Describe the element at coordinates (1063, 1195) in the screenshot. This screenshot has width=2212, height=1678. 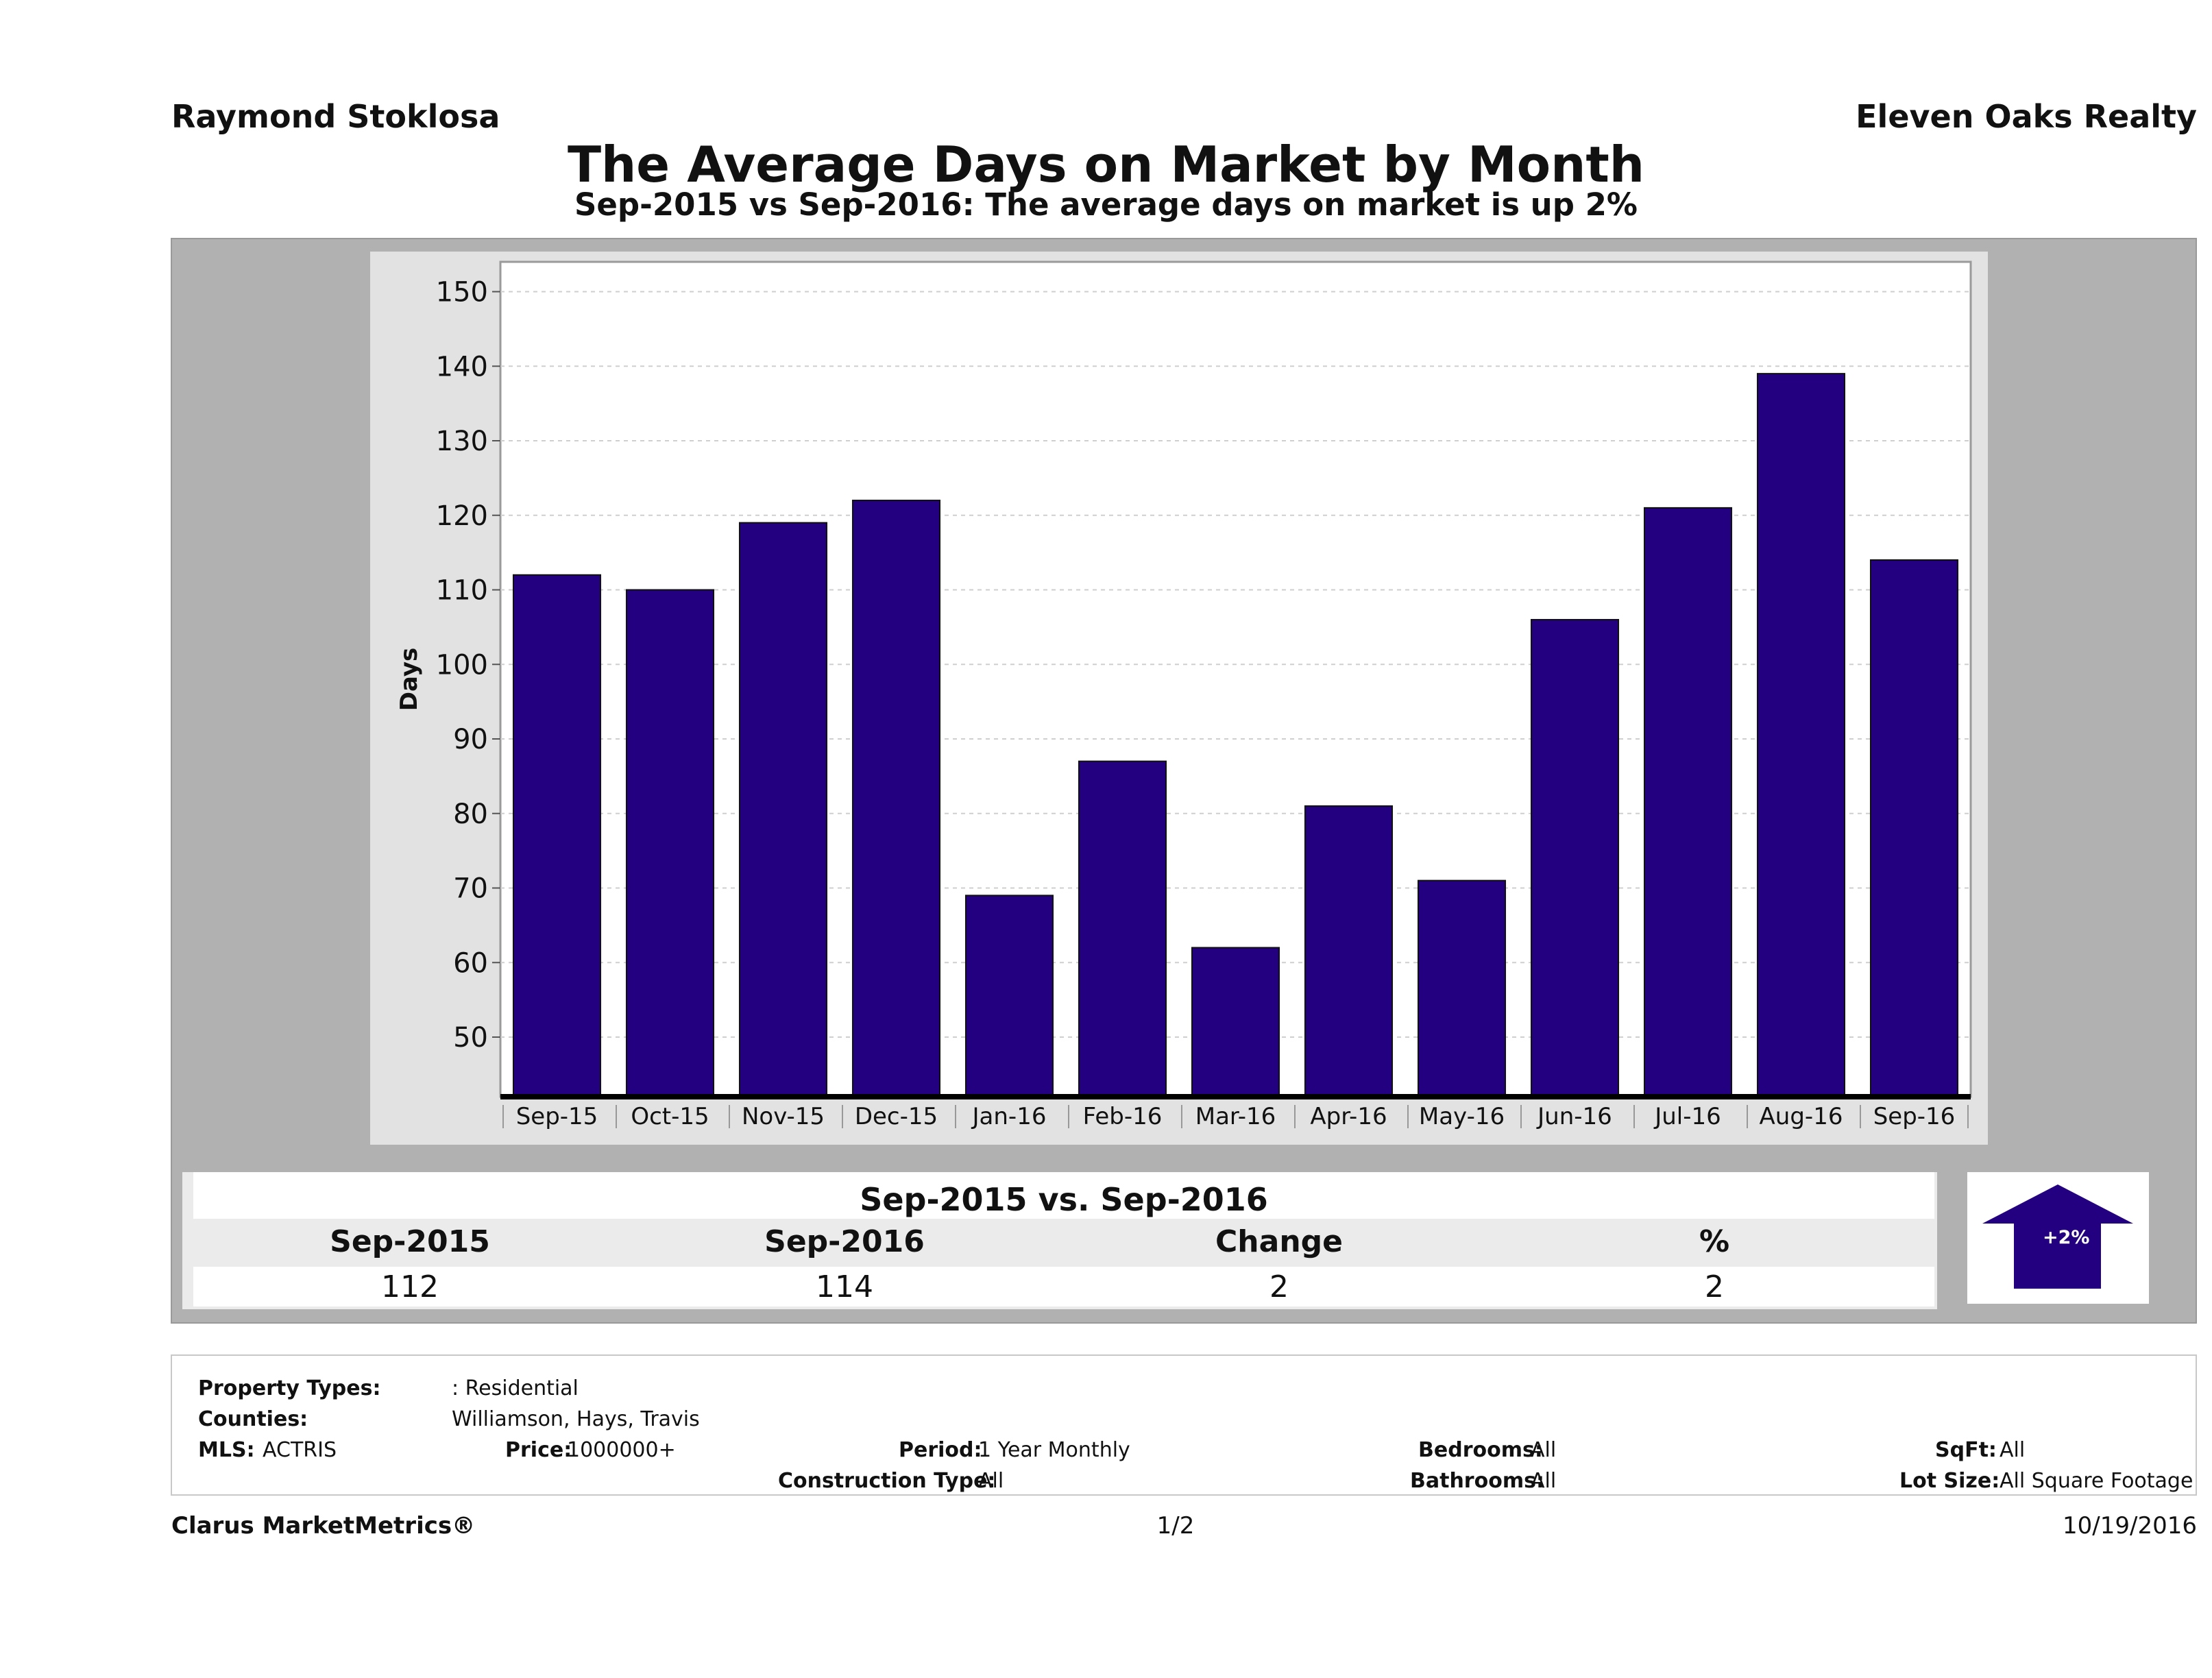
I see `summary-title: Sep-2015 vs. Sep-2016` at that location.